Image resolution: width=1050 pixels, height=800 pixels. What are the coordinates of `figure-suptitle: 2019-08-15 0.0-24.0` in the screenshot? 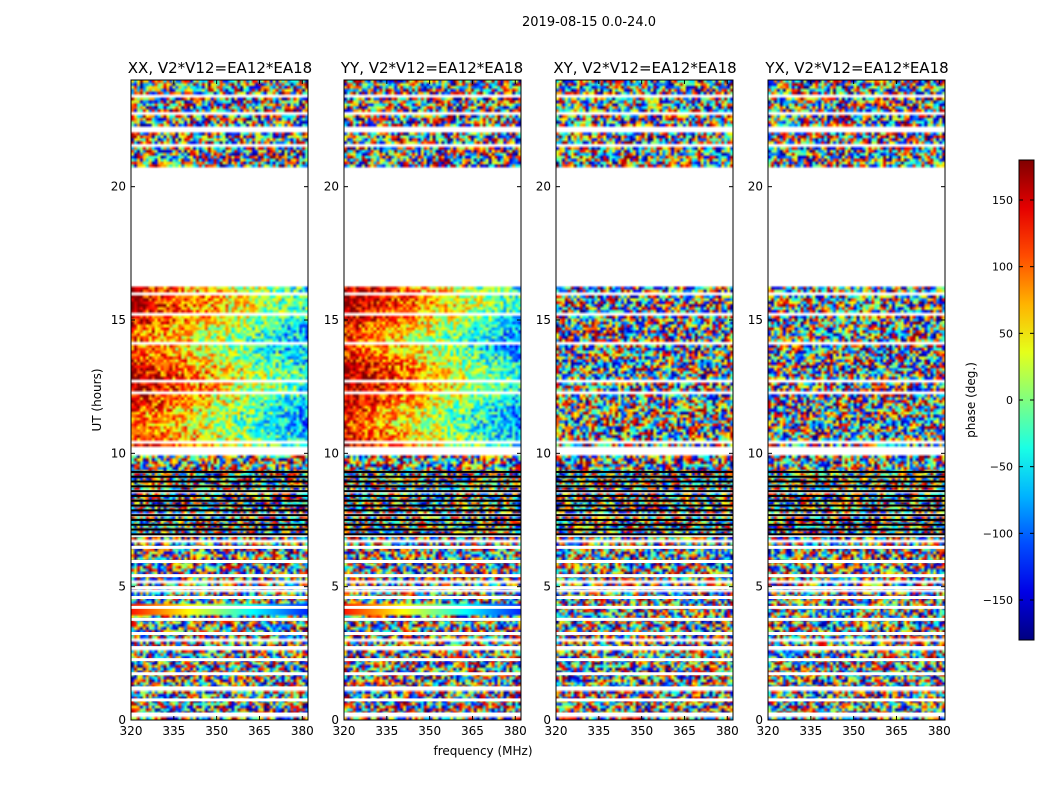 It's located at (589, 22).